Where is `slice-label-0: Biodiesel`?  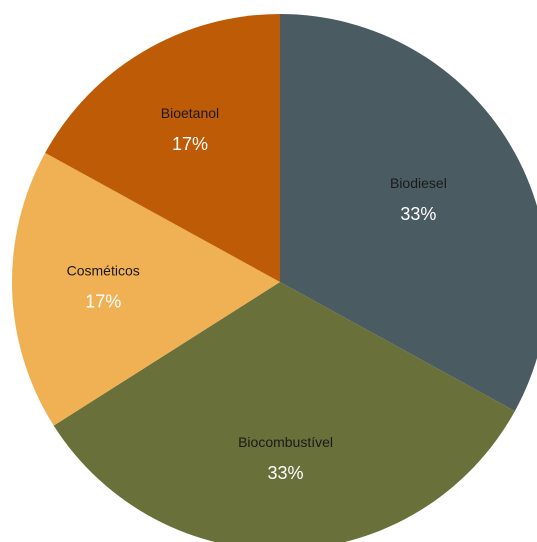 slice-label-0: Biodiesel is located at coordinates (418, 183).